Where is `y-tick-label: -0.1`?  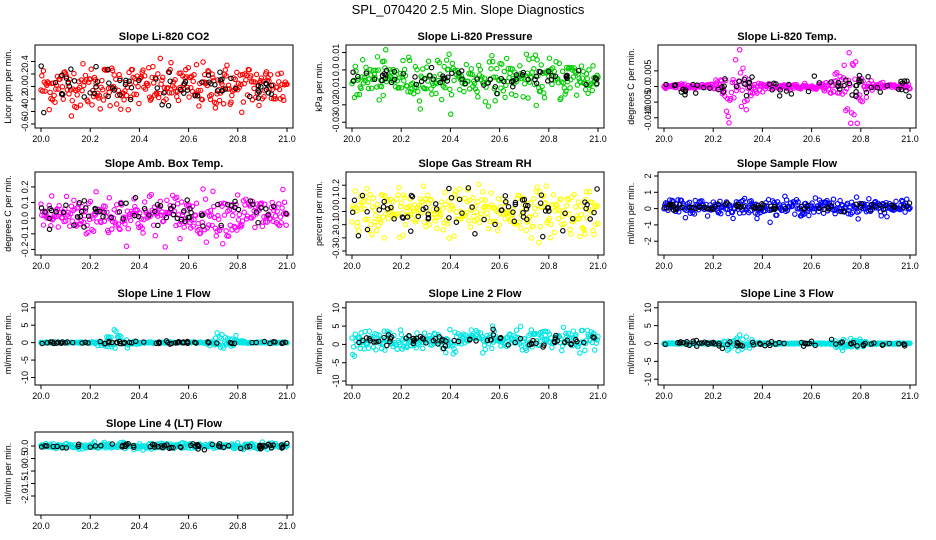
y-tick-label: -0.1 is located at coordinates (25, 234).